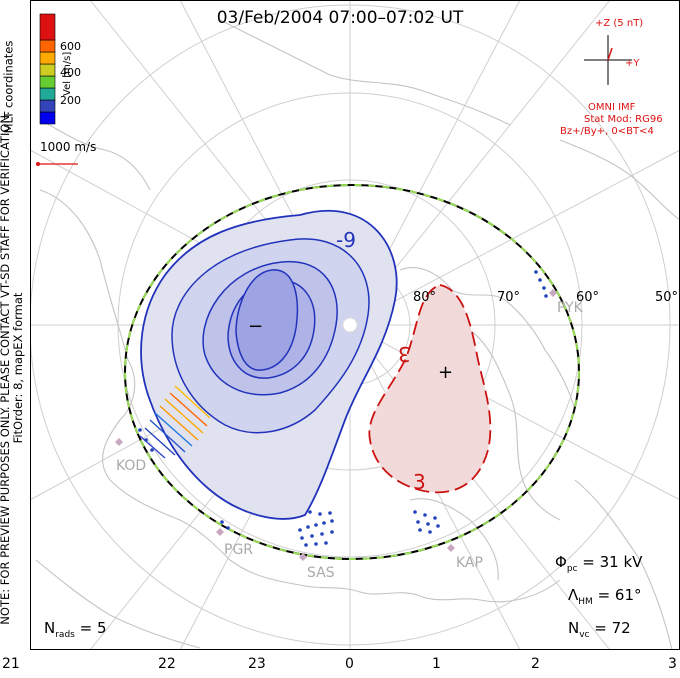 The width and height of the screenshot is (680, 678). I want to click on page-title: 03/Feb/2004 07:00–07:02 UT, so click(340, 18).